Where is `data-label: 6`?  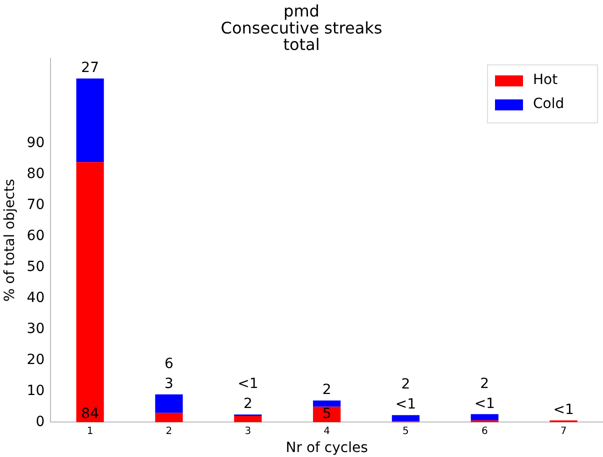 data-label: 6 is located at coordinates (169, 364).